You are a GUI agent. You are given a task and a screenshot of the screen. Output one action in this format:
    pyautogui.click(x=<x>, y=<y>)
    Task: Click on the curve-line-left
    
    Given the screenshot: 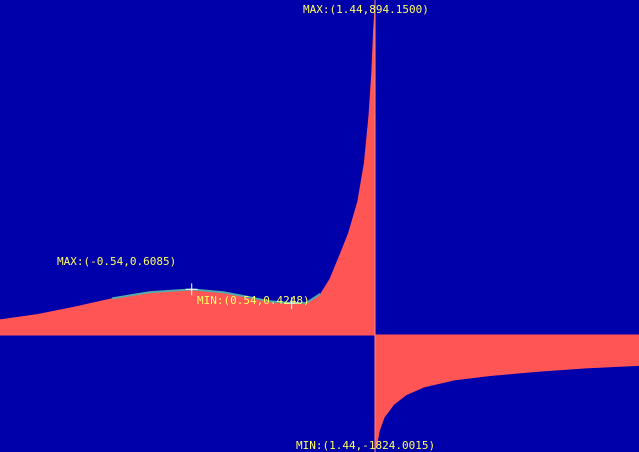 What is the action you would take?
    pyautogui.click(x=216, y=296)
    